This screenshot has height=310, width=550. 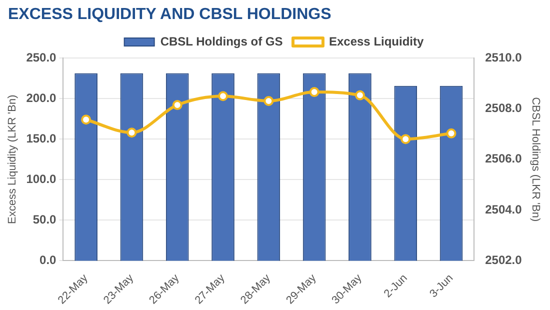 I want to click on y2-tick-label: 2502.0, so click(x=503, y=260).